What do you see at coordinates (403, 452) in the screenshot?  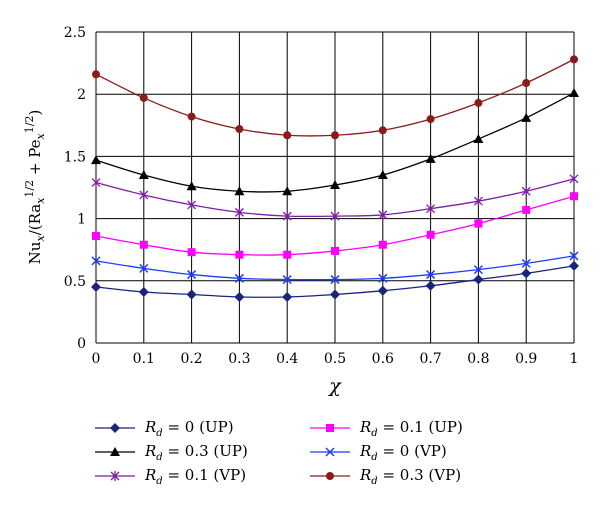 I see `legend-label: Rd = 0 (VP)` at bounding box center [403, 452].